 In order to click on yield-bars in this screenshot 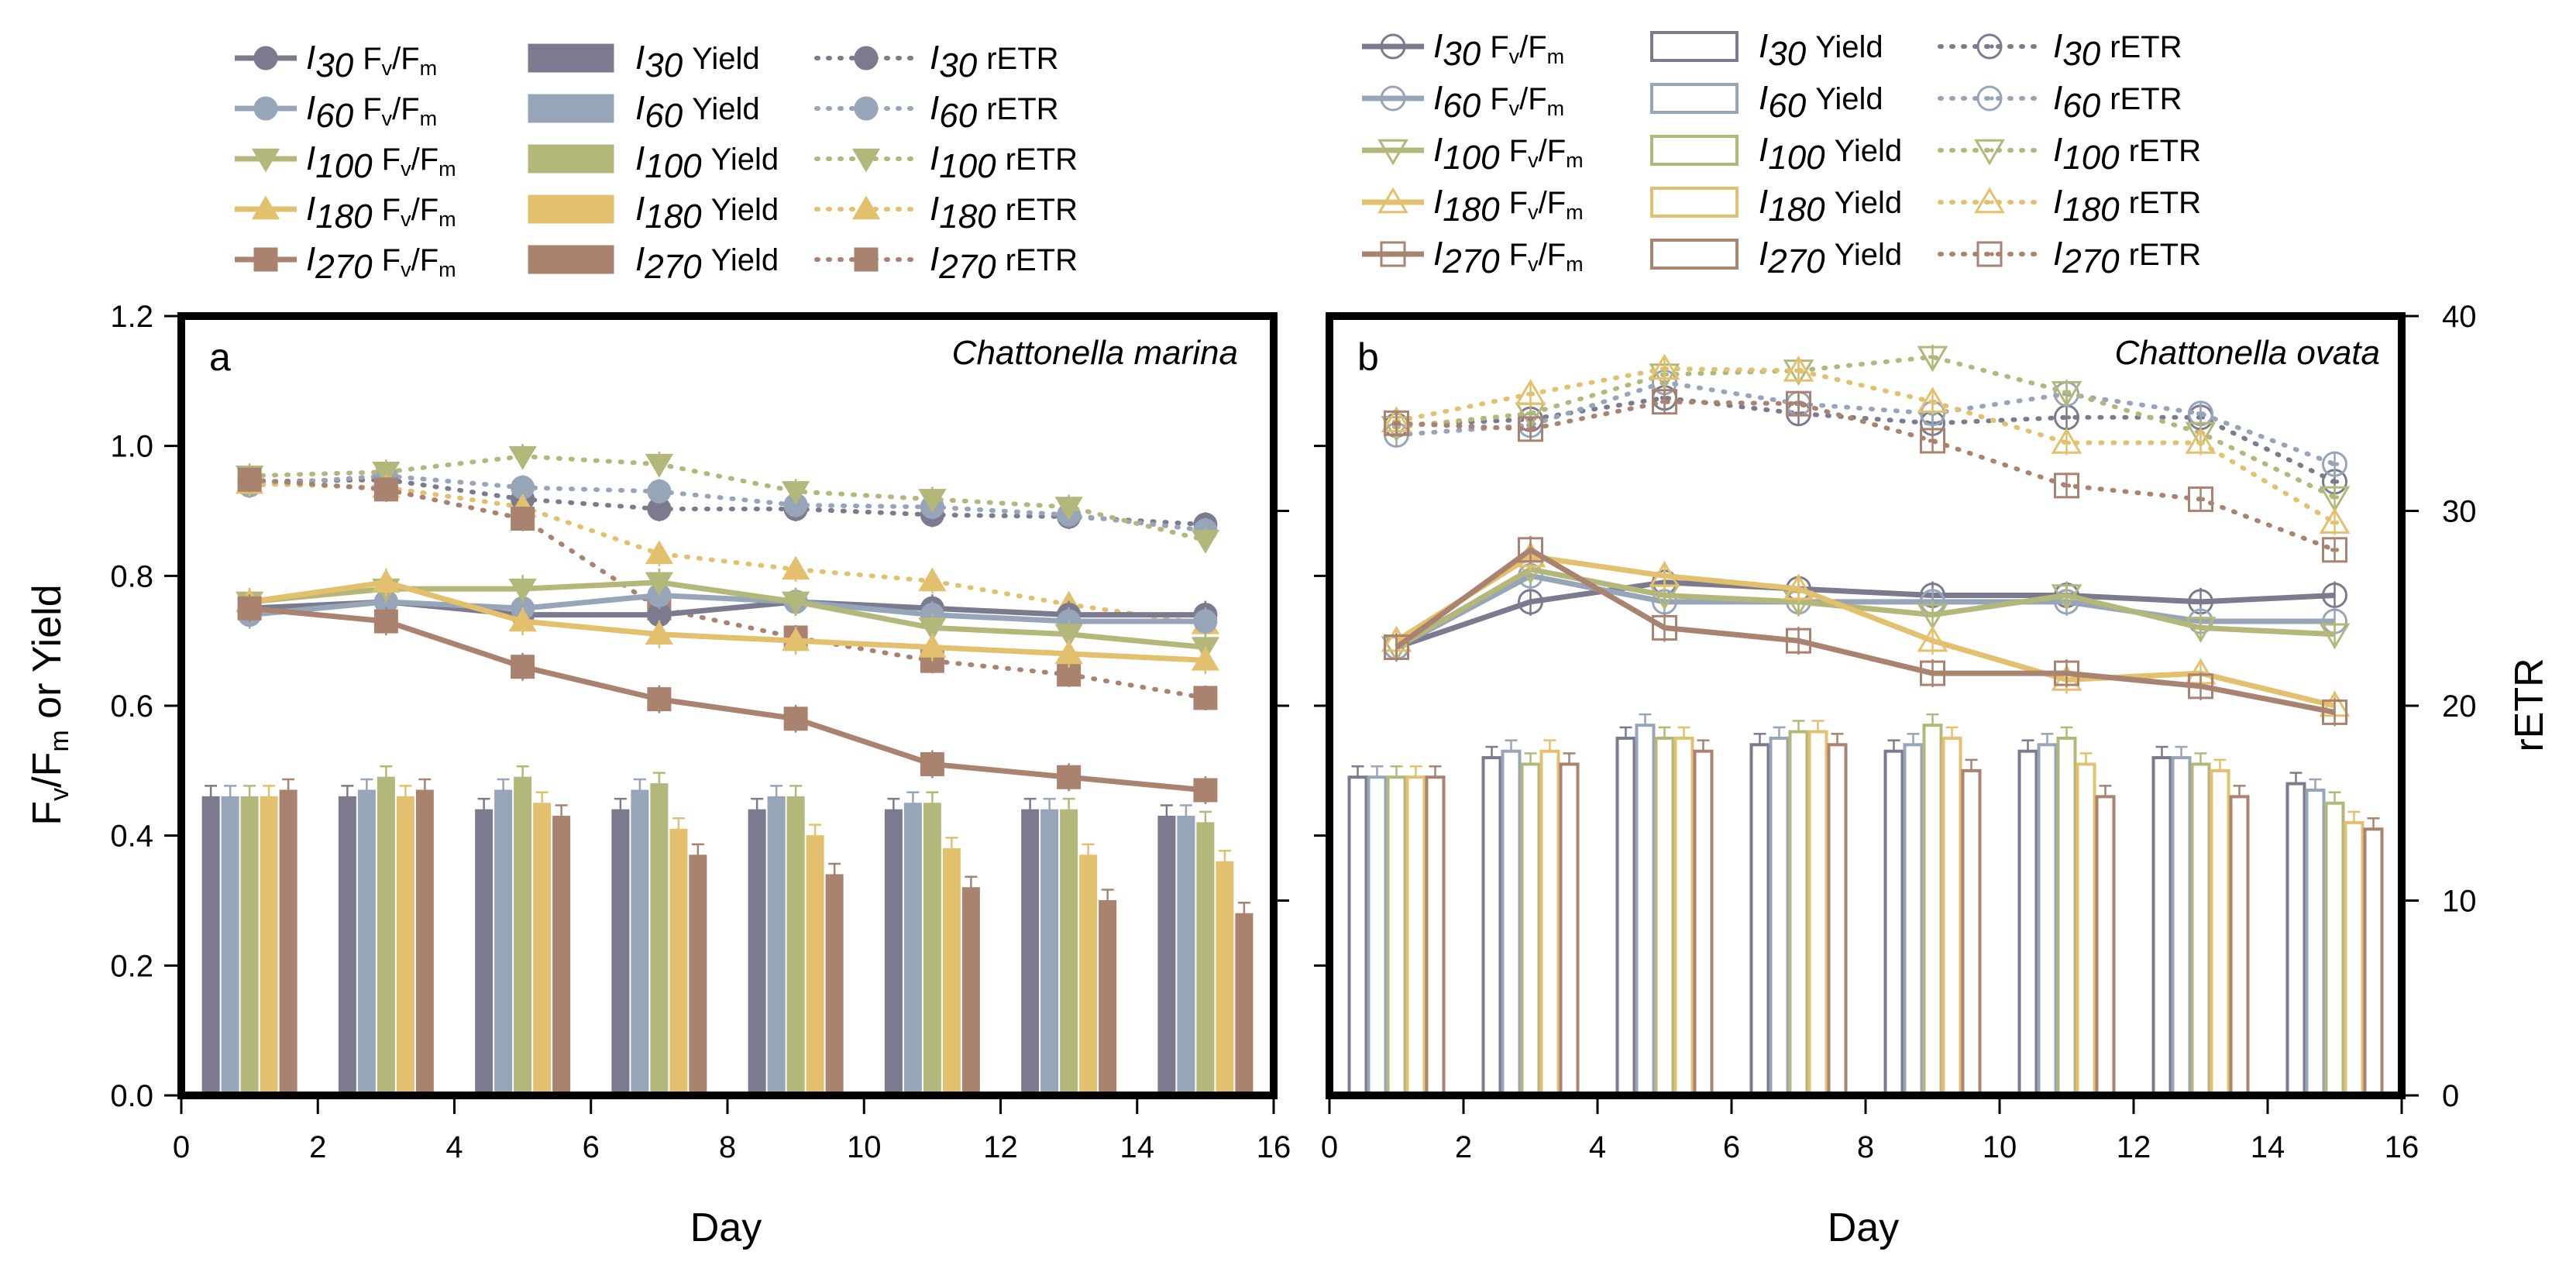, I will do `click(1865, 906)`.